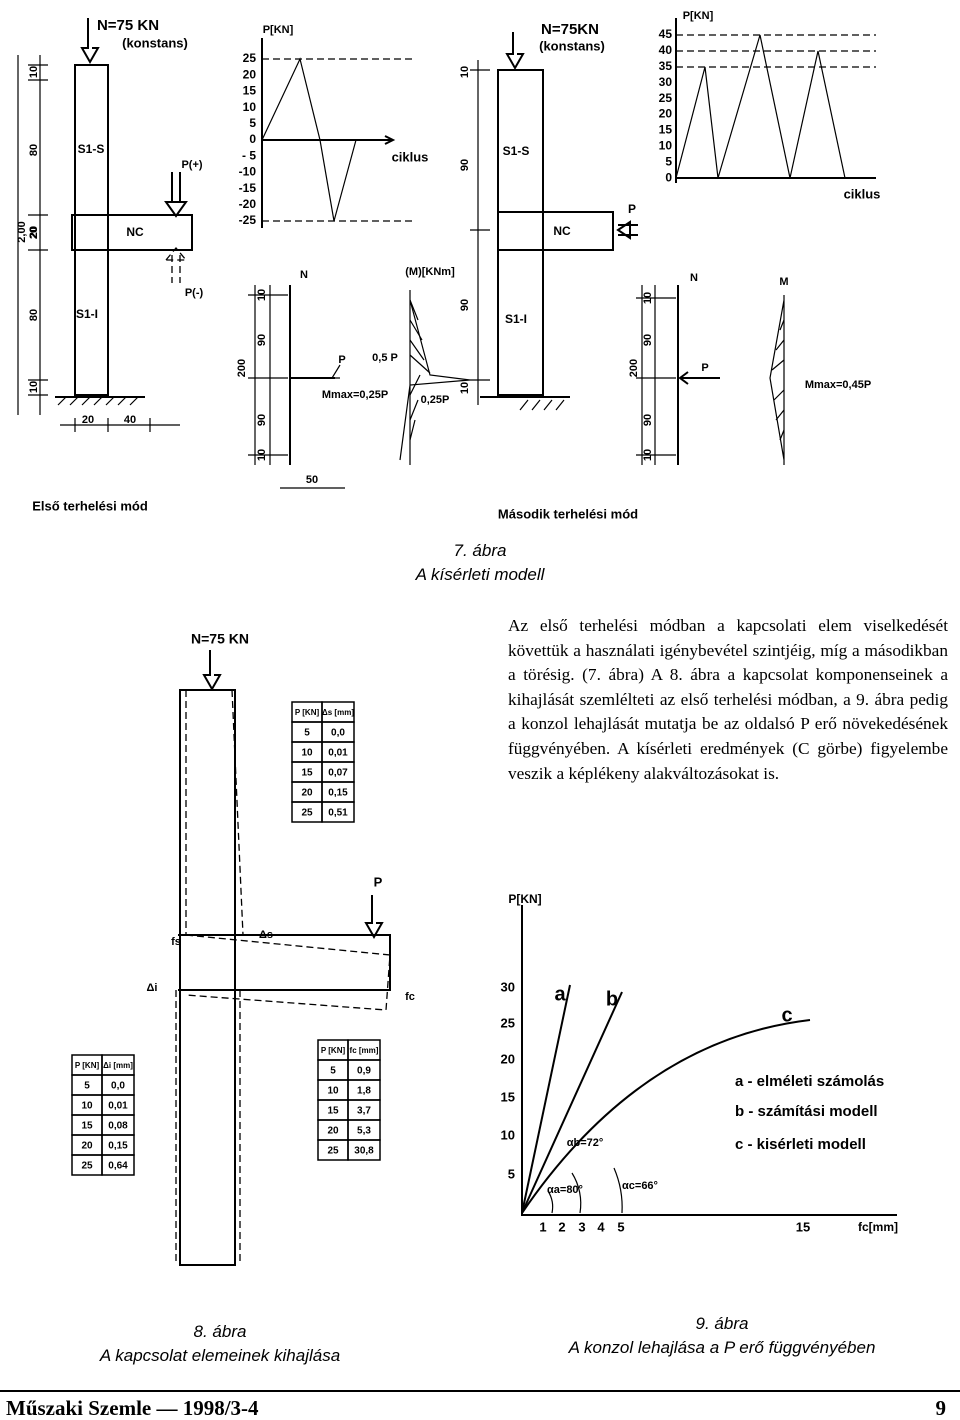 The height and width of the screenshot is (1420, 960). Describe the element at coordinates (430, 272) in the screenshot. I see `label: (M)[KNm]` at that location.